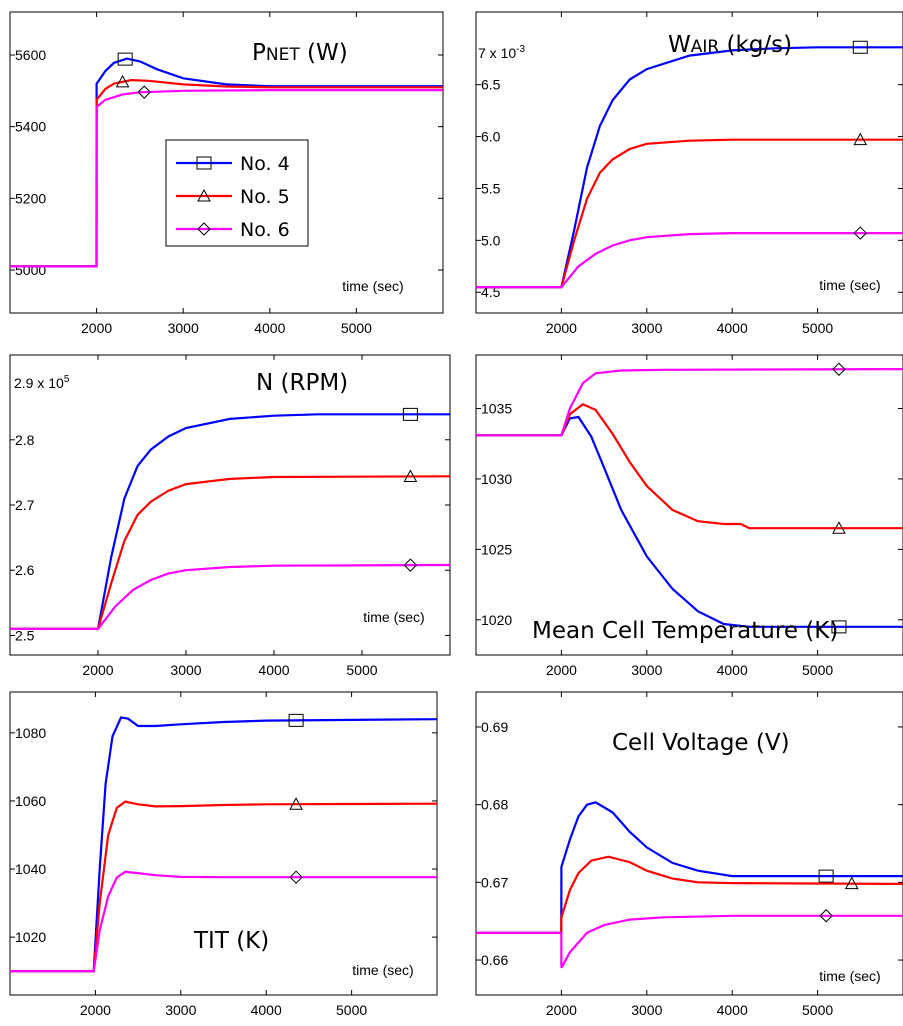 Image resolution: width=903 pixels, height=1026 pixels. I want to click on y-tick-label: 2.7, so click(25, 505).